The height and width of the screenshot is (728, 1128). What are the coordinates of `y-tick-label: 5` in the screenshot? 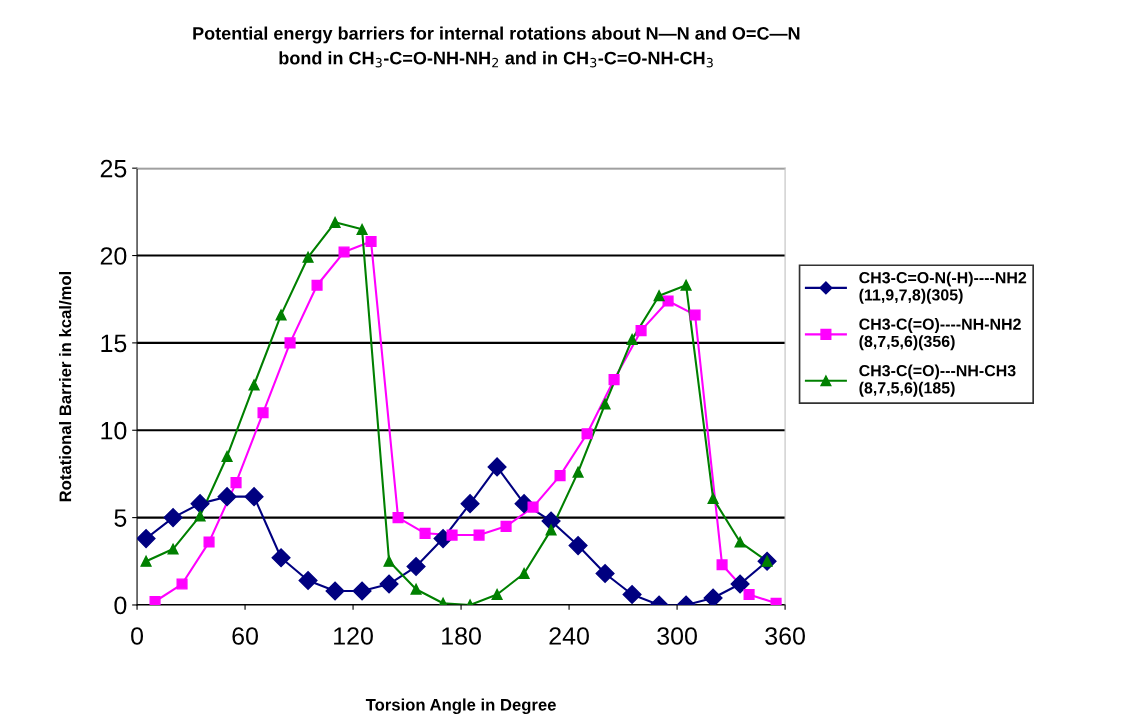 It's located at (120, 518).